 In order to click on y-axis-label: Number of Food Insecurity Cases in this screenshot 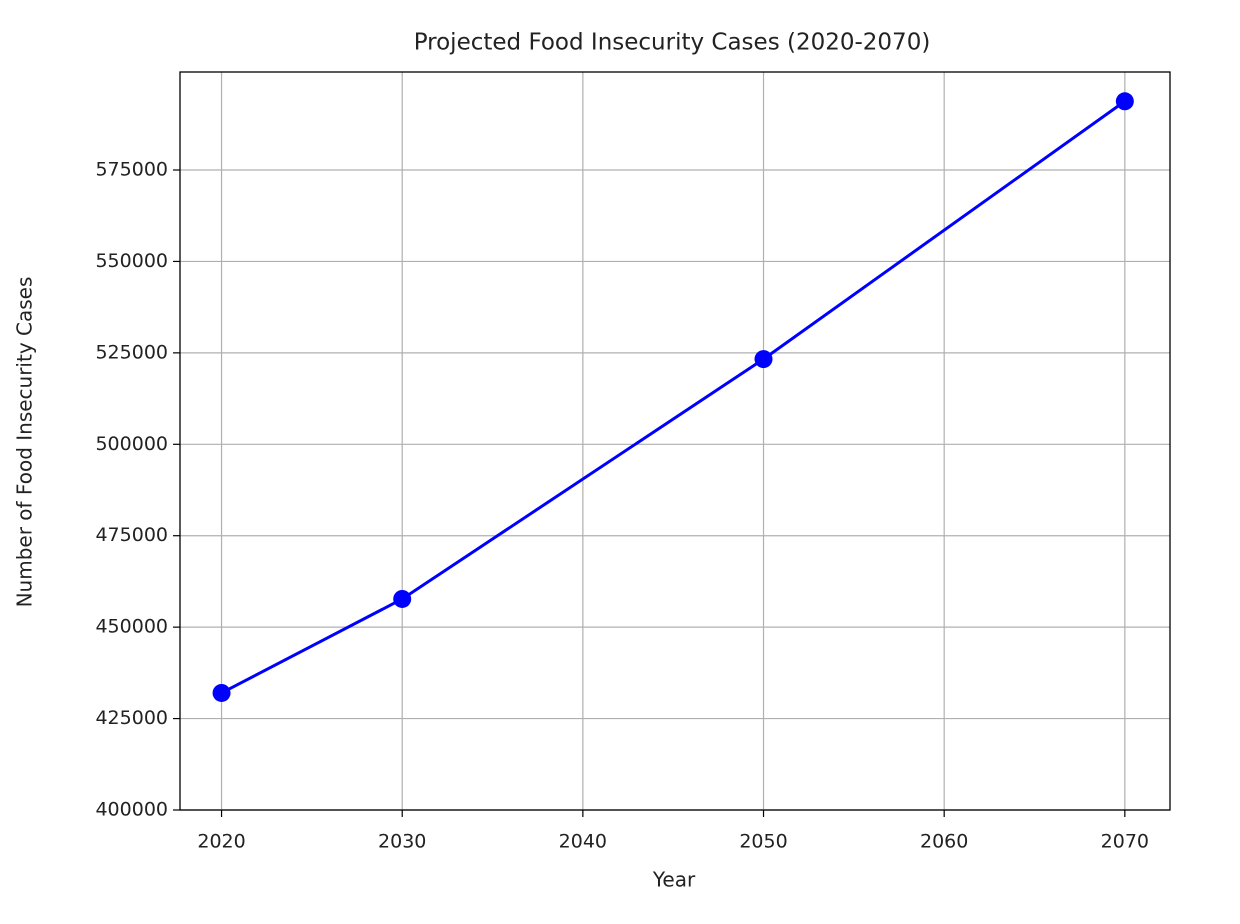, I will do `click(25, 442)`.